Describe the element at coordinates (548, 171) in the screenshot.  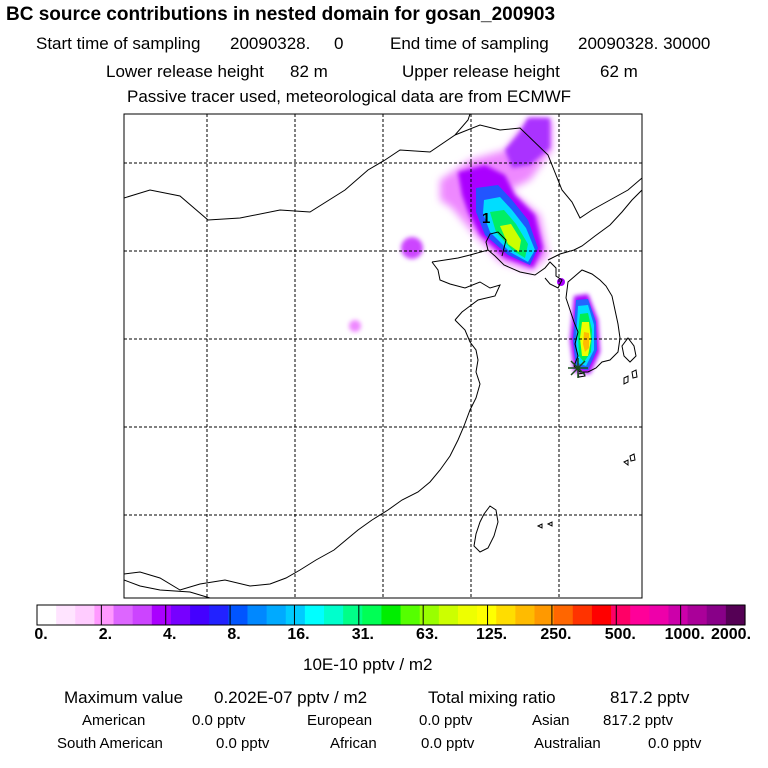
I see `border-northeast` at that location.